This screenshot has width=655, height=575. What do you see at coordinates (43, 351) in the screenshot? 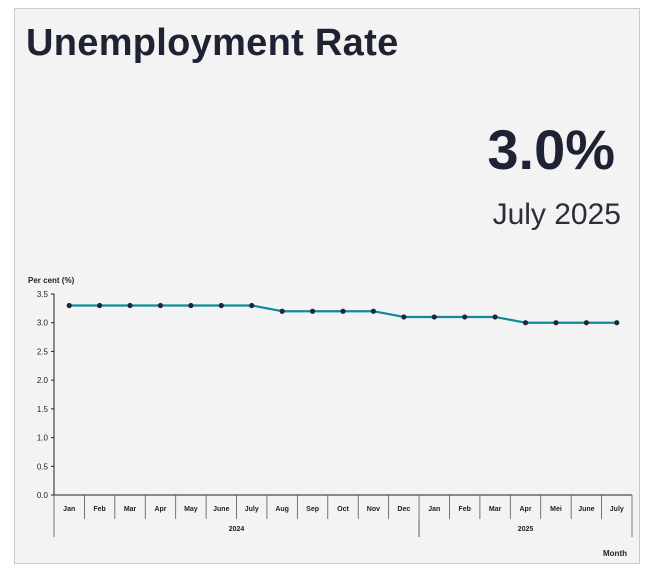
I see `y-tick-label: 2.5` at bounding box center [43, 351].